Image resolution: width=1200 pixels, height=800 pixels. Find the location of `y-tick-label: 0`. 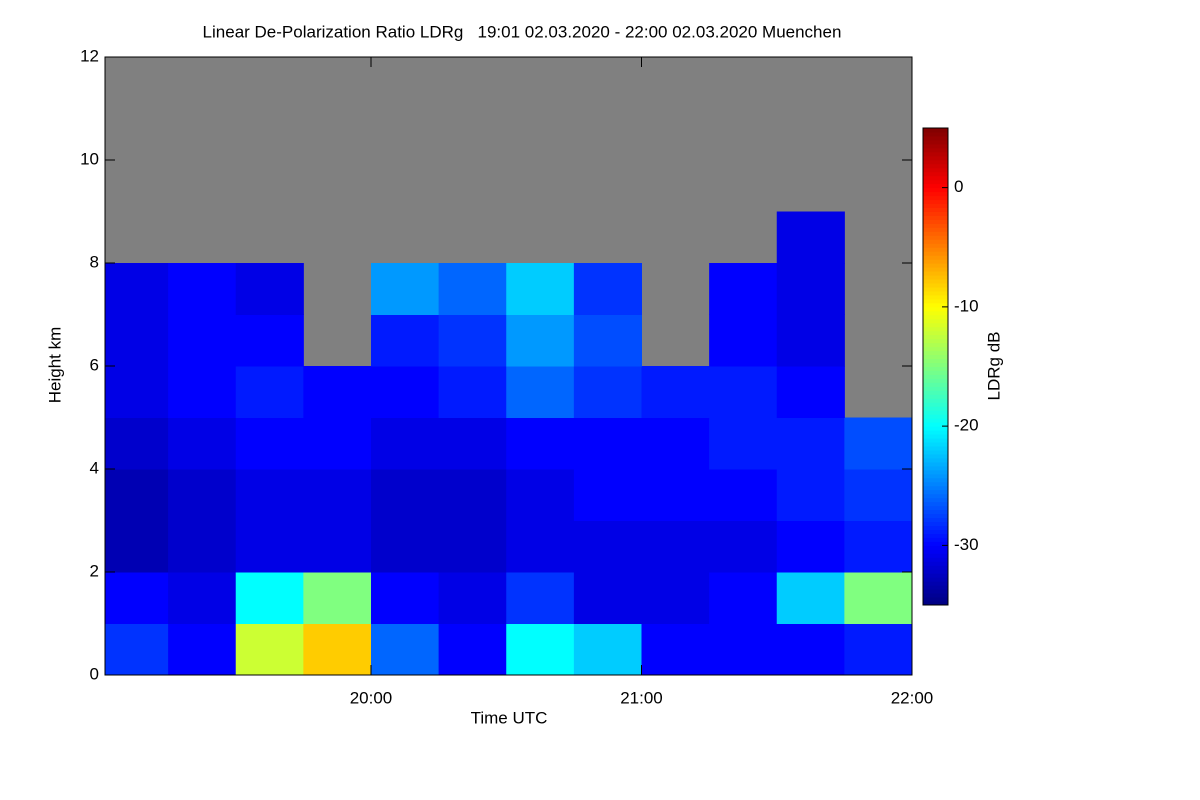

y-tick-label: 0 is located at coordinates (94, 673).